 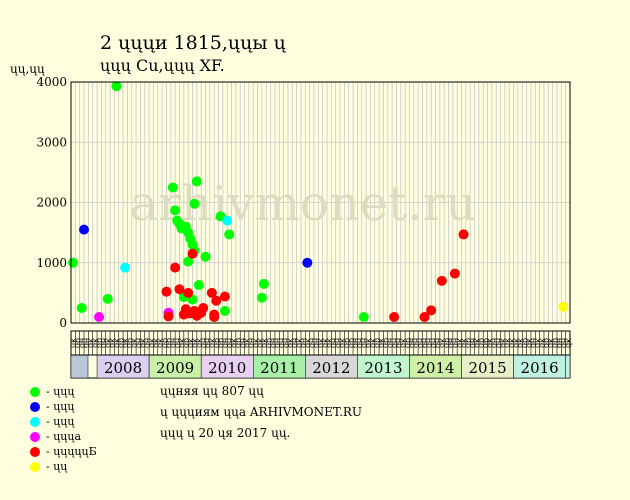 What do you see at coordinates (227, 368) in the screenshot?
I see `year-label: 2010` at bounding box center [227, 368].